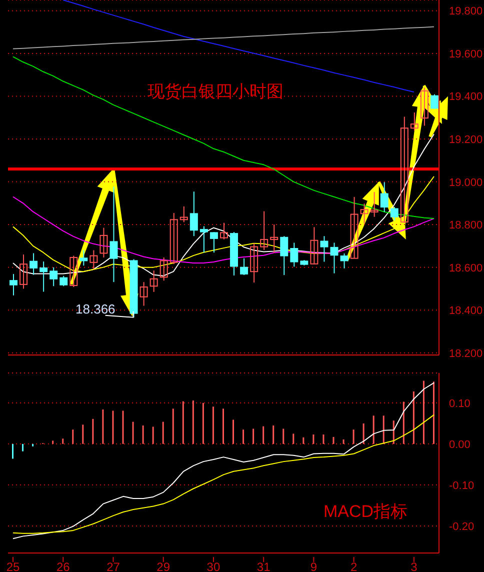  What do you see at coordinates (461, 486) in the screenshot?
I see `y-tick-label: -0.10` at bounding box center [461, 486].